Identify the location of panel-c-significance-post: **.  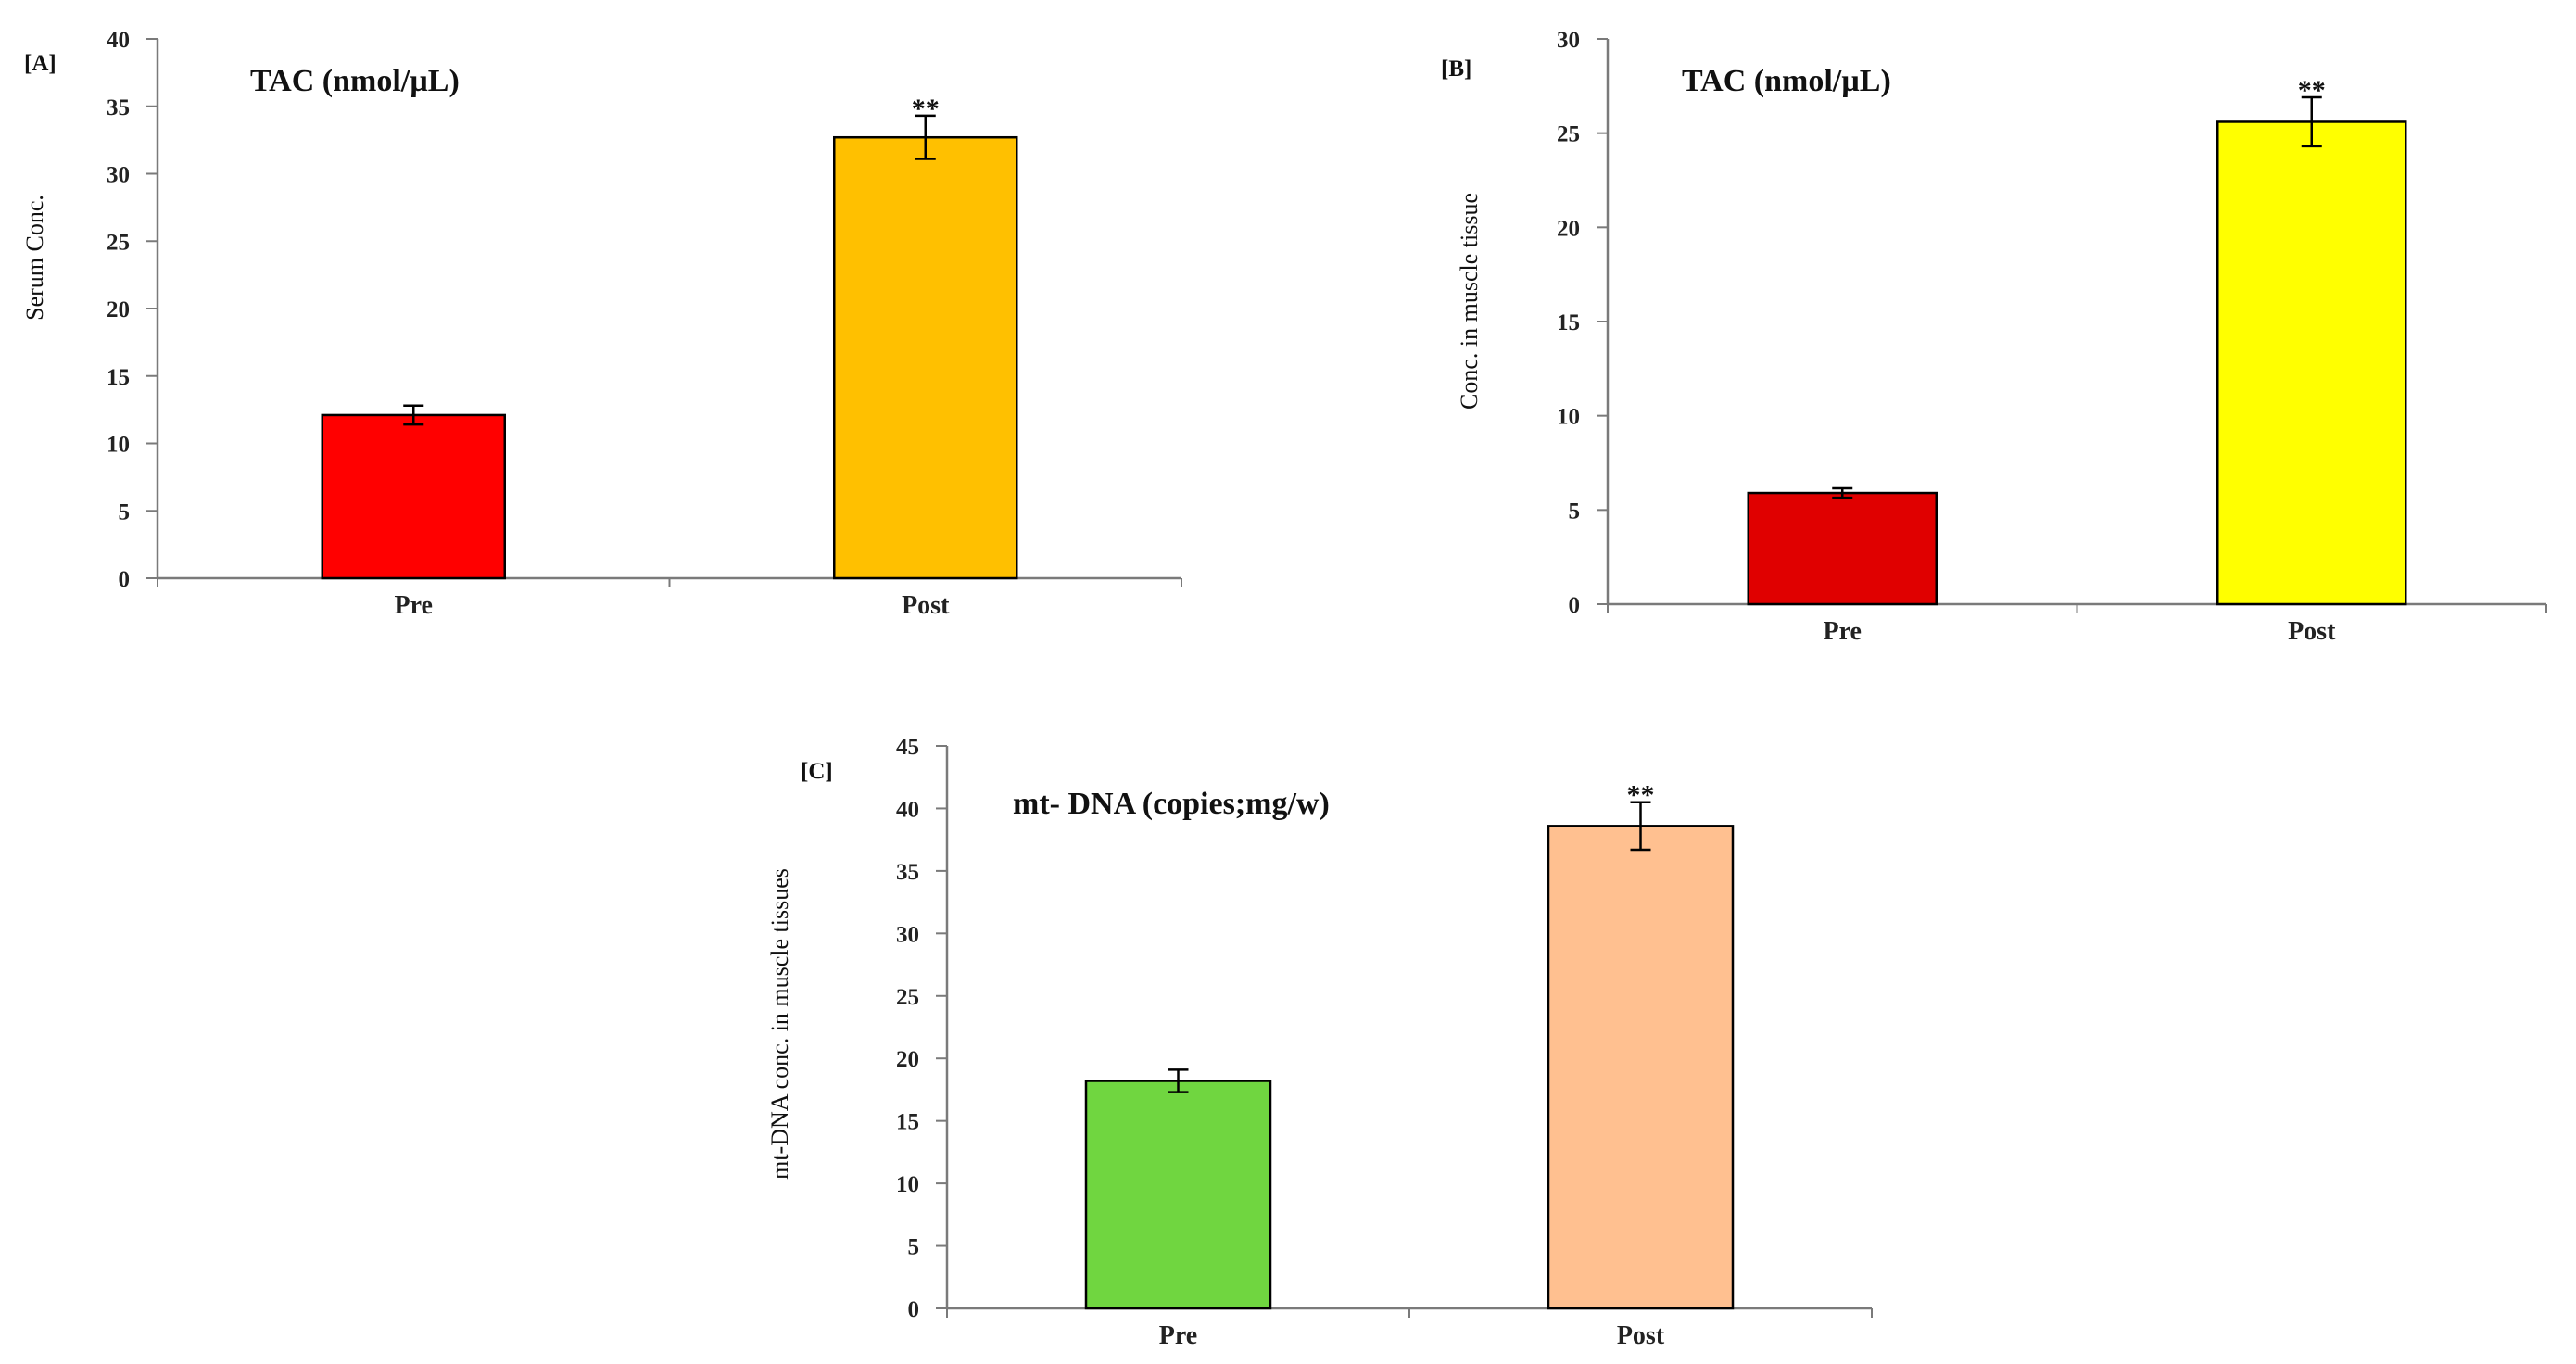
(1641, 795).